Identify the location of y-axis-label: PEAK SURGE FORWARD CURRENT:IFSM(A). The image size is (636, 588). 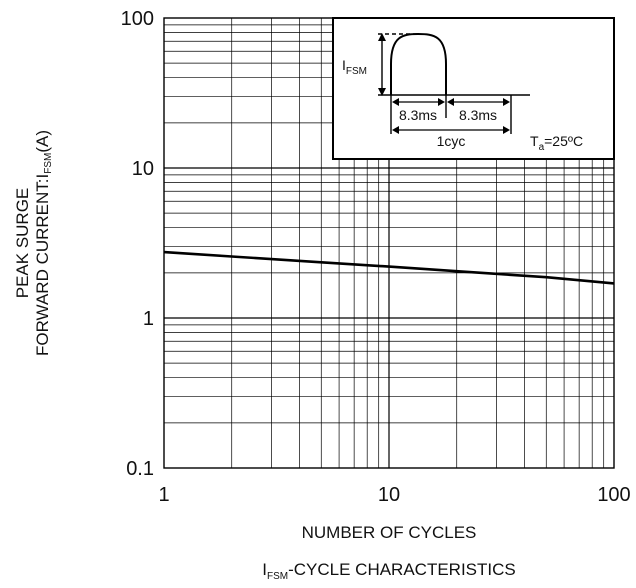
(33, 243).